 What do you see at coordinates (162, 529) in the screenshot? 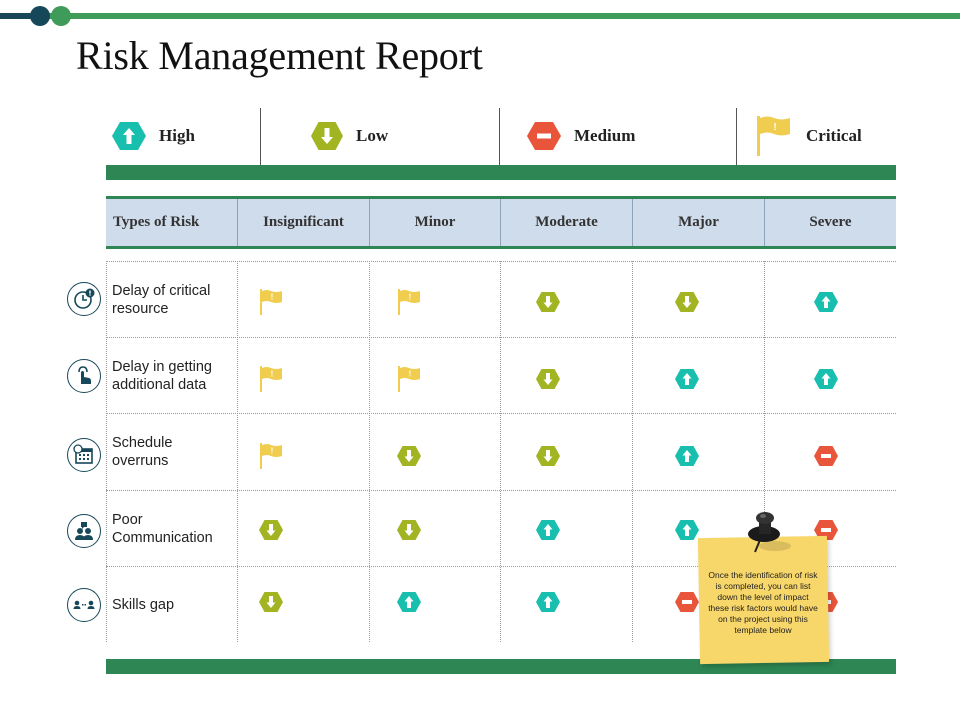
I see `risk-label: Poor Communication` at bounding box center [162, 529].